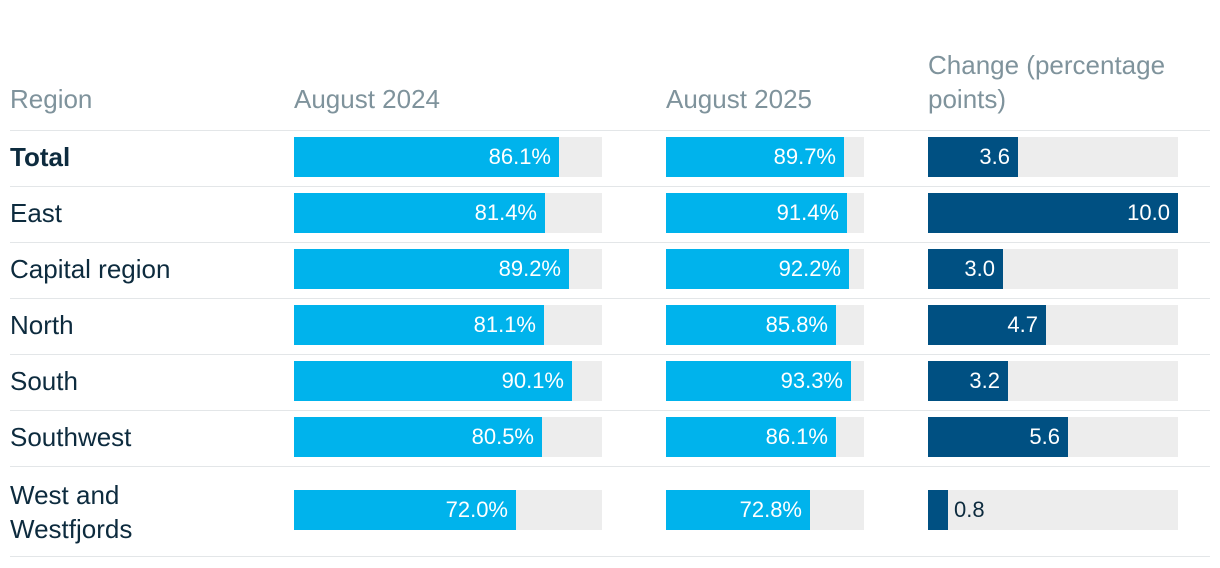 The height and width of the screenshot is (568, 1220). I want to click on change-value-label: 3.0, so click(979, 268).